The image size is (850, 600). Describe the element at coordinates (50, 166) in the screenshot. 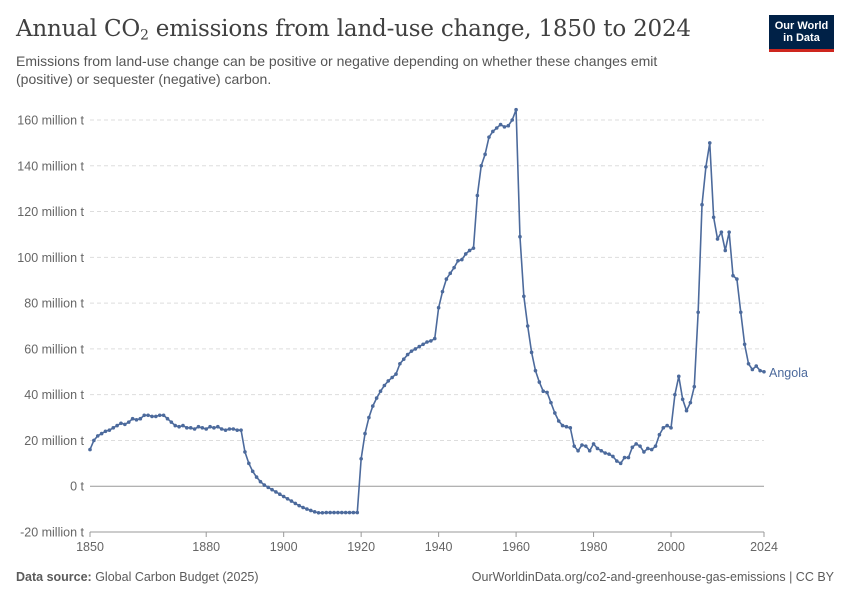

I see `y-tick-label: 140 million t` at that location.